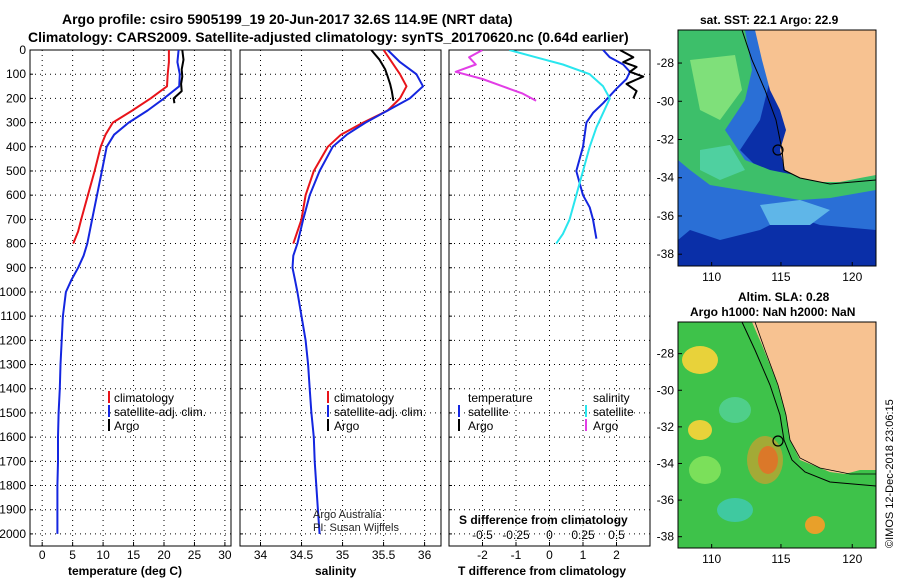 The height and width of the screenshot is (580, 900). I want to click on land-australia-sla, so click(808, 398).